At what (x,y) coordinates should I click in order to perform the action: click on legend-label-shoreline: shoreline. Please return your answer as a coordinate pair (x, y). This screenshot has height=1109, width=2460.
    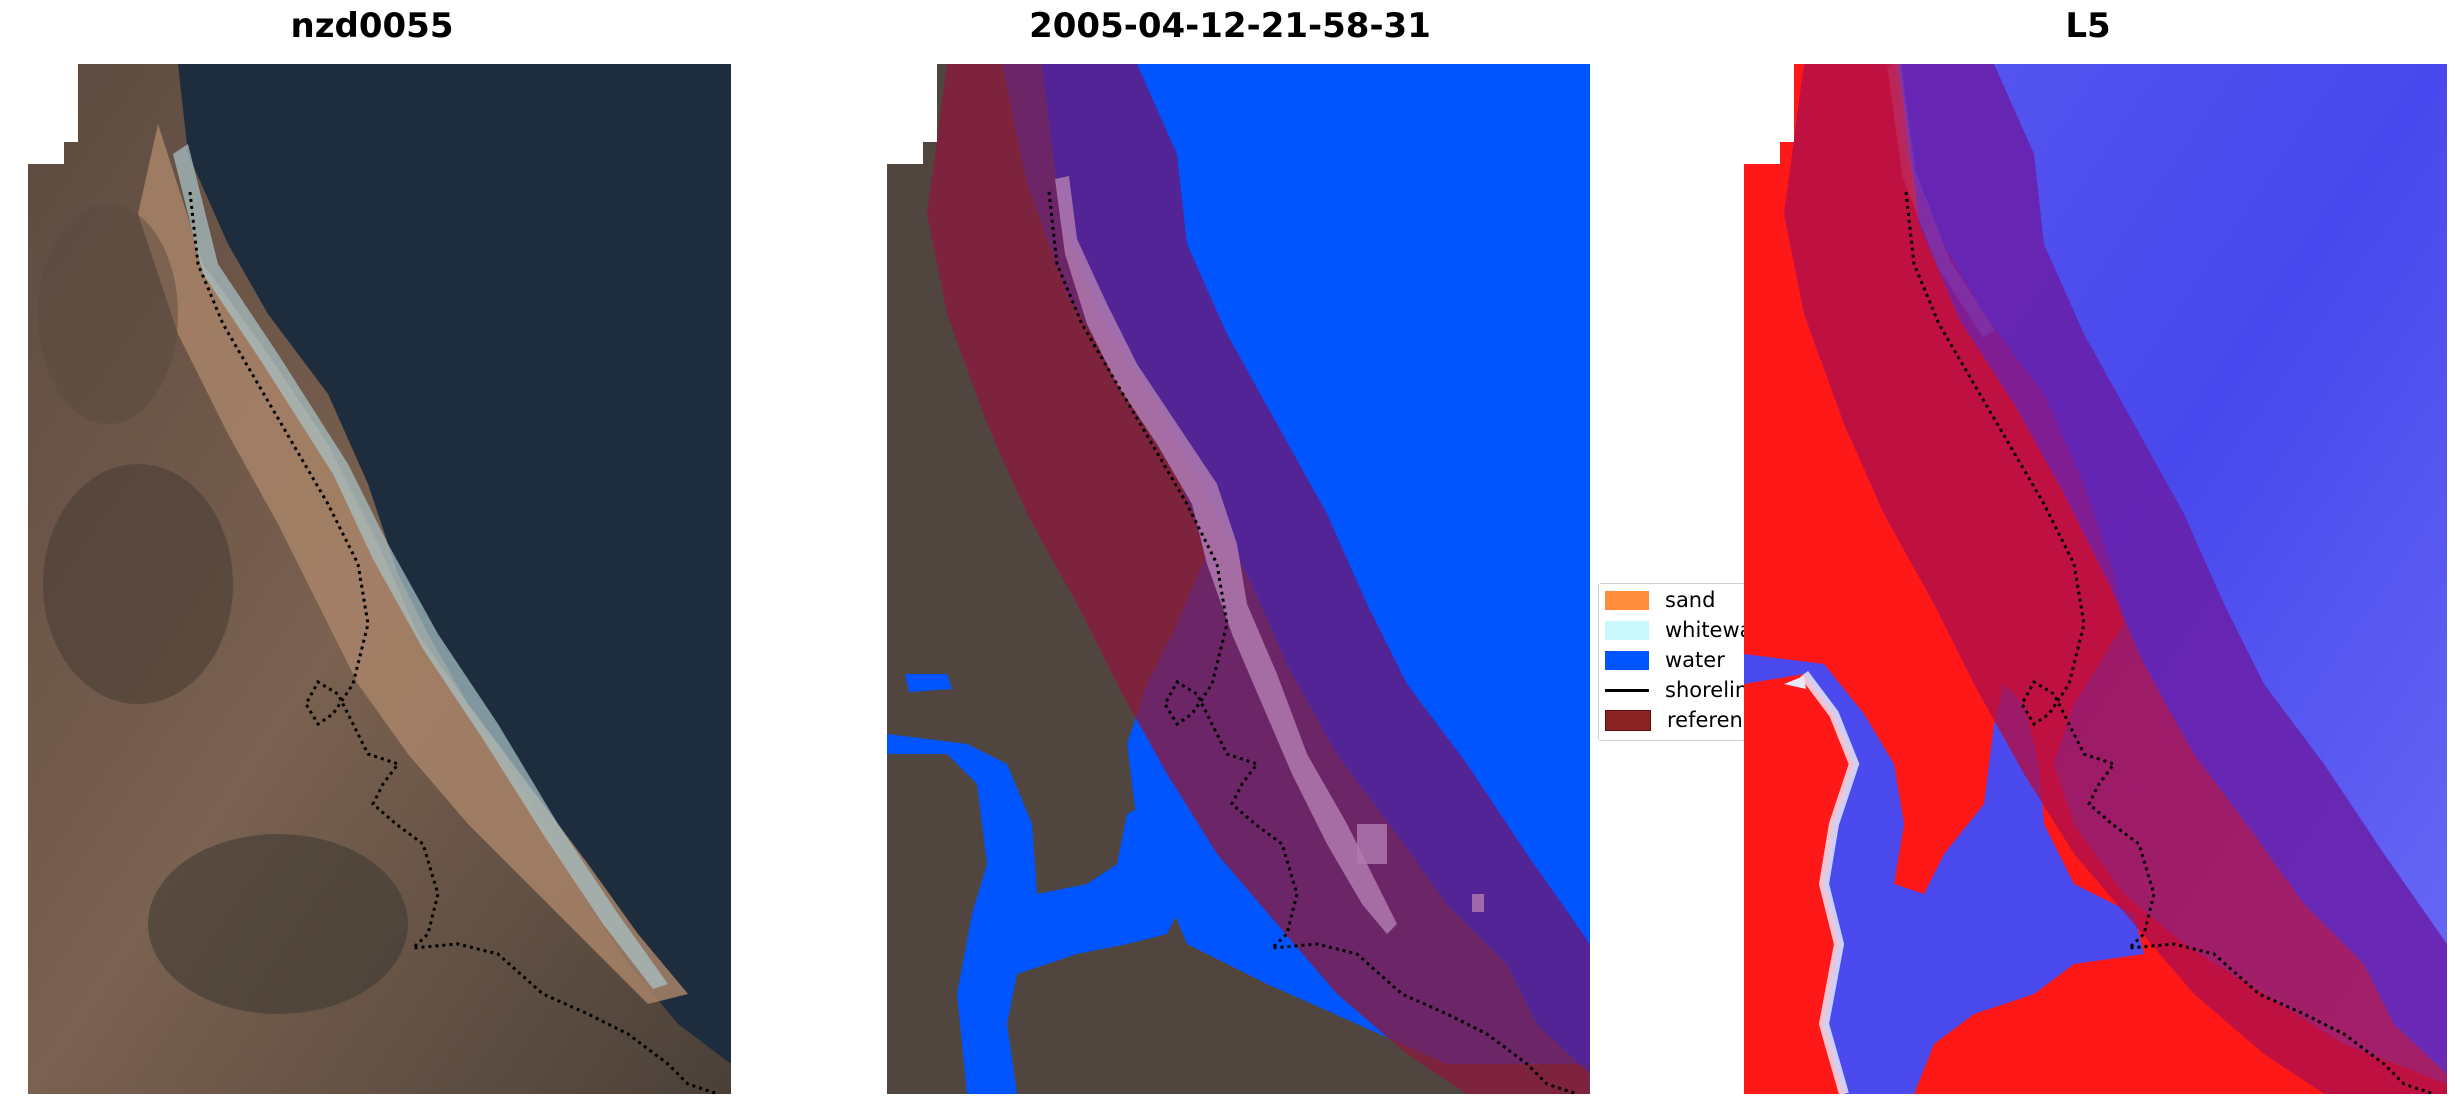
    Looking at the image, I should click on (1708, 690).